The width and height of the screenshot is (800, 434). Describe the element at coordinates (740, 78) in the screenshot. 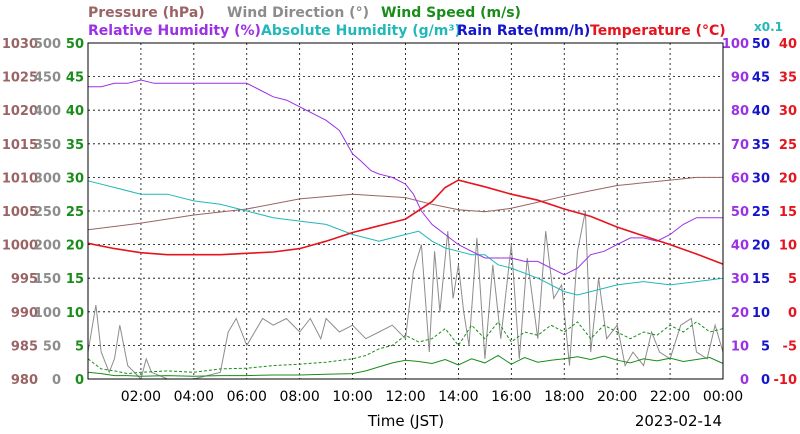

I see `relative-humidity-tick-label: 90` at that location.